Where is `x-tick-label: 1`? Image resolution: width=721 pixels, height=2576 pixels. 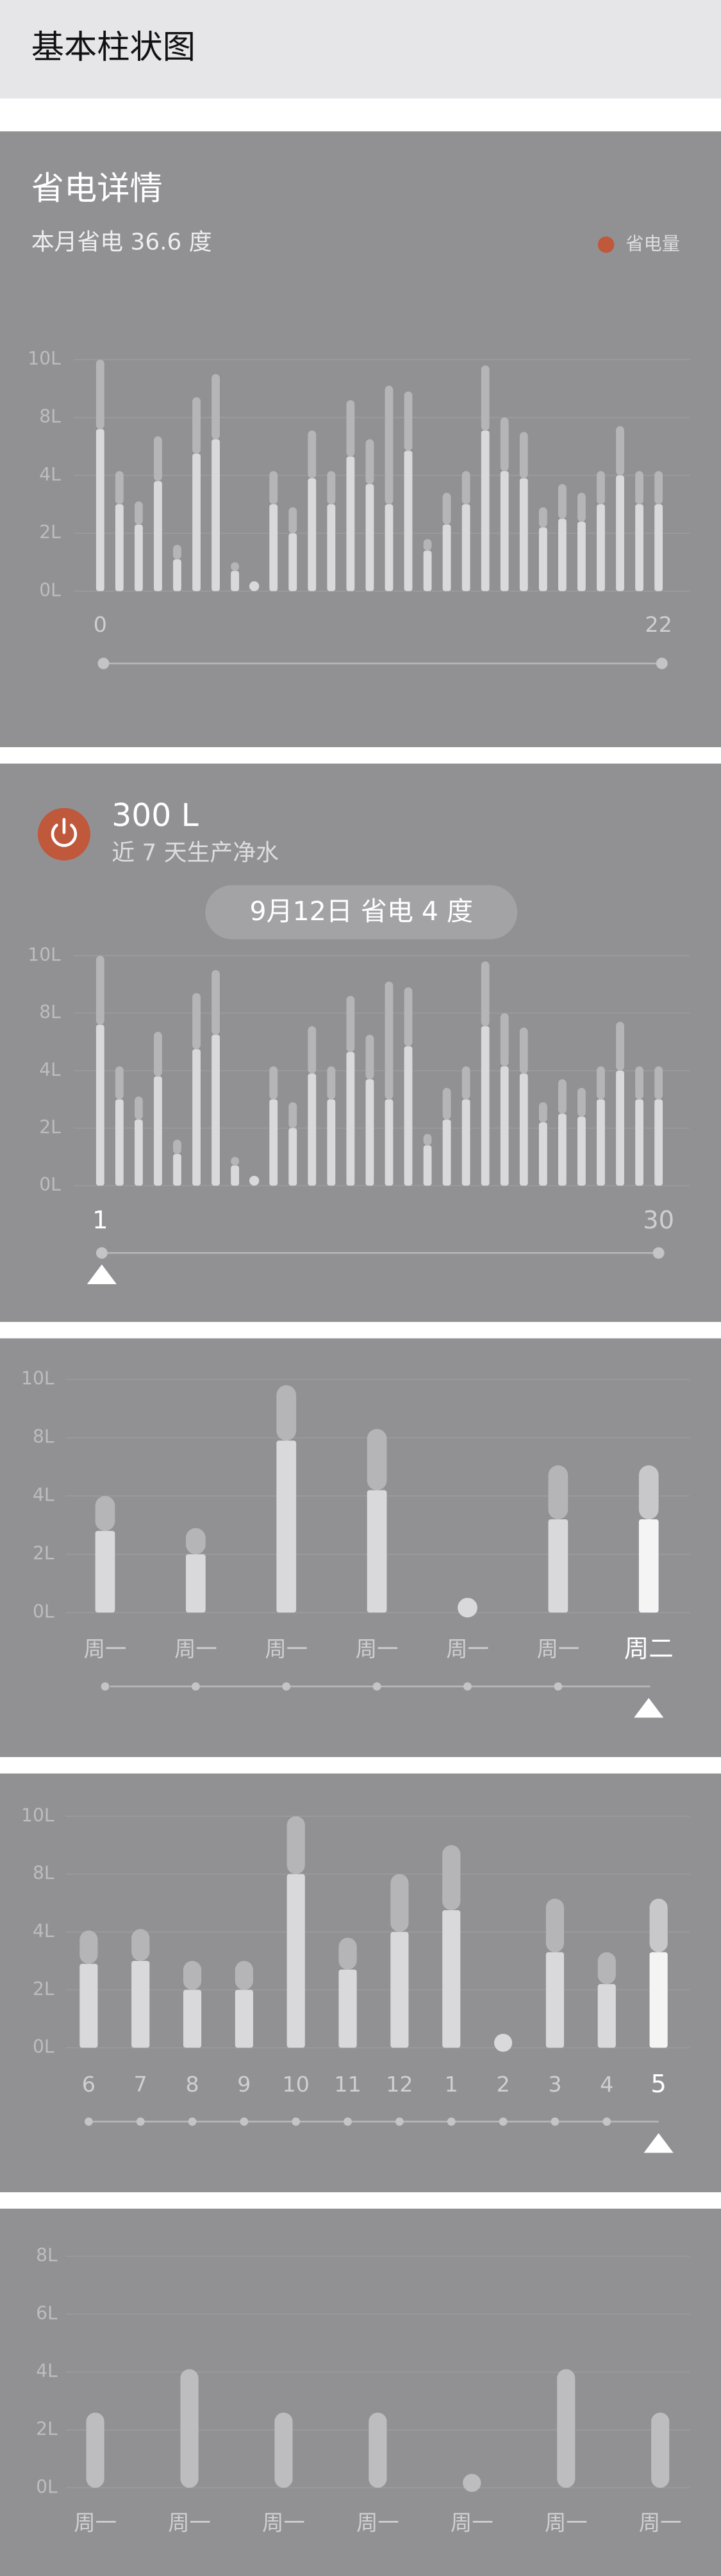
x-tick-label: 1 is located at coordinates (100, 1220).